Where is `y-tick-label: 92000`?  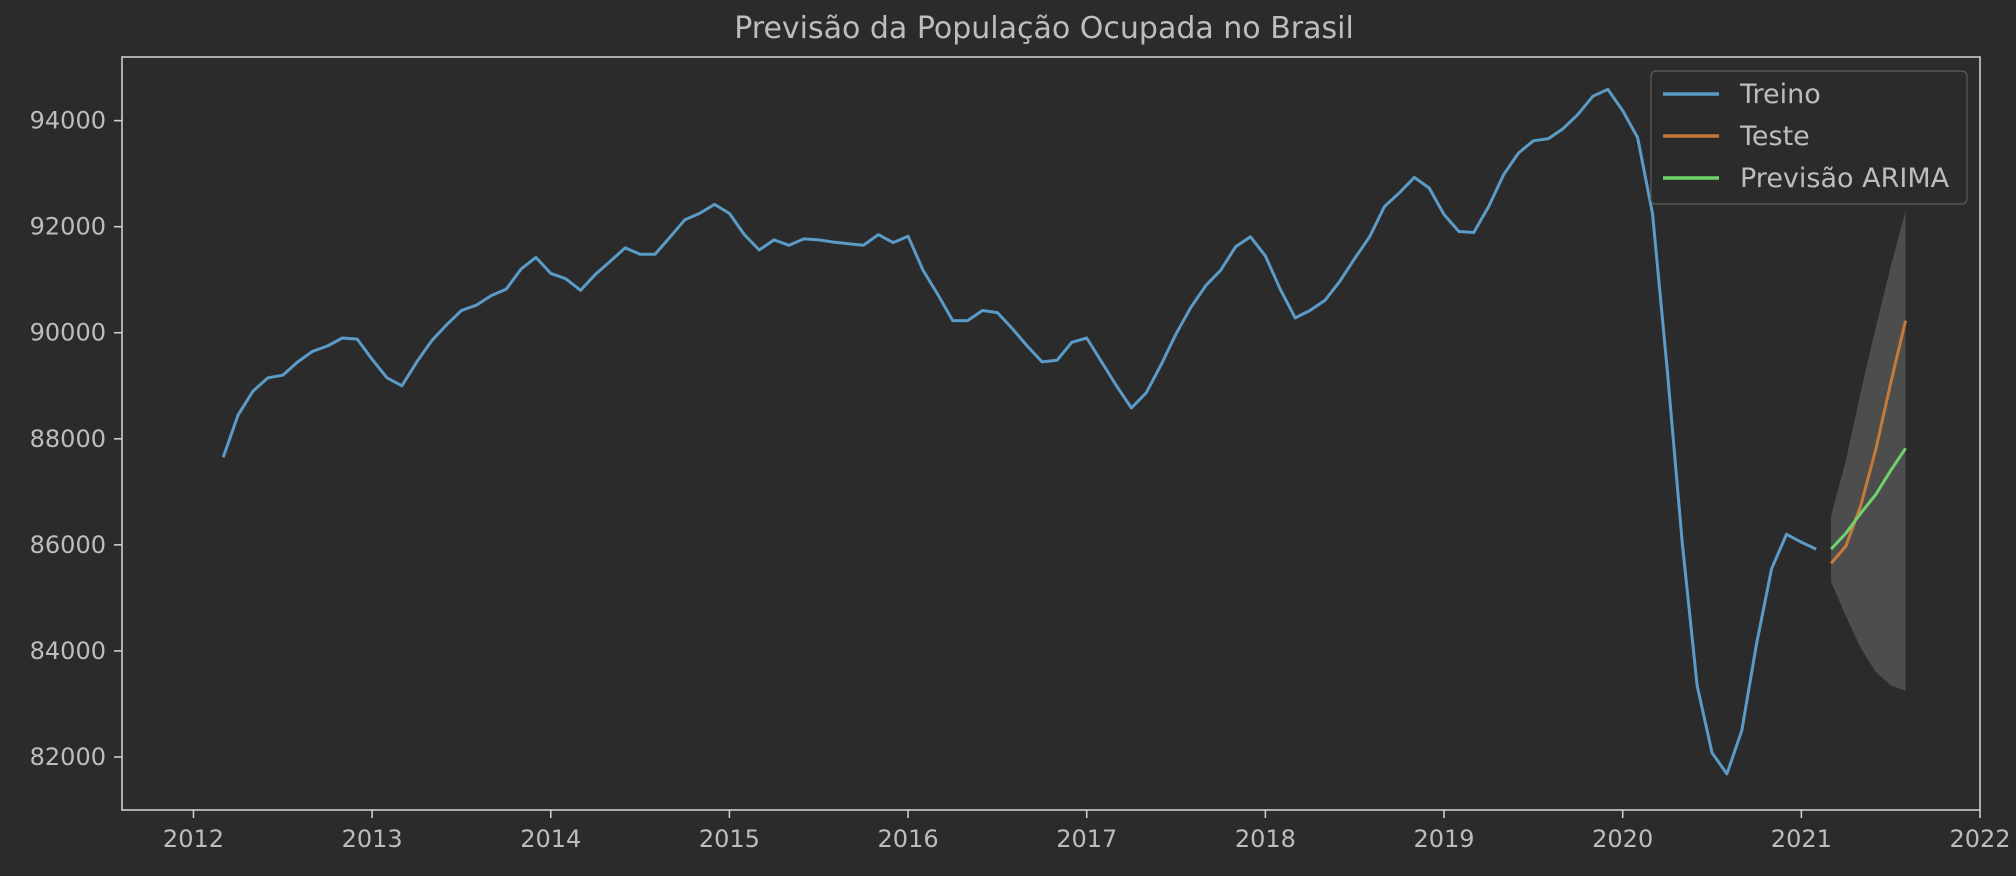
y-tick-label: 92000 is located at coordinates (68, 227).